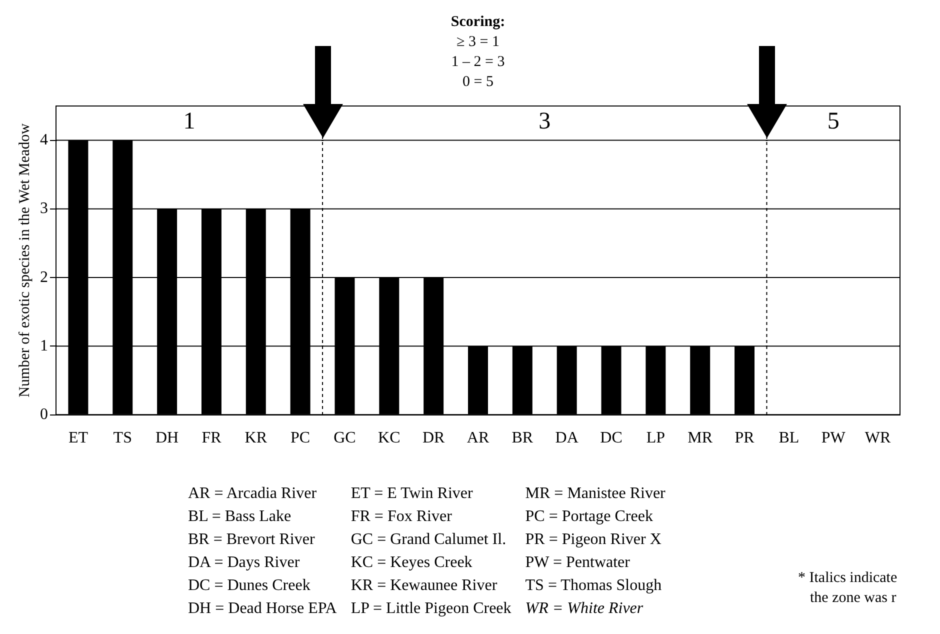 The height and width of the screenshot is (634, 940). Describe the element at coordinates (877, 438) in the screenshot. I see `x-tick-label: WR` at that location.